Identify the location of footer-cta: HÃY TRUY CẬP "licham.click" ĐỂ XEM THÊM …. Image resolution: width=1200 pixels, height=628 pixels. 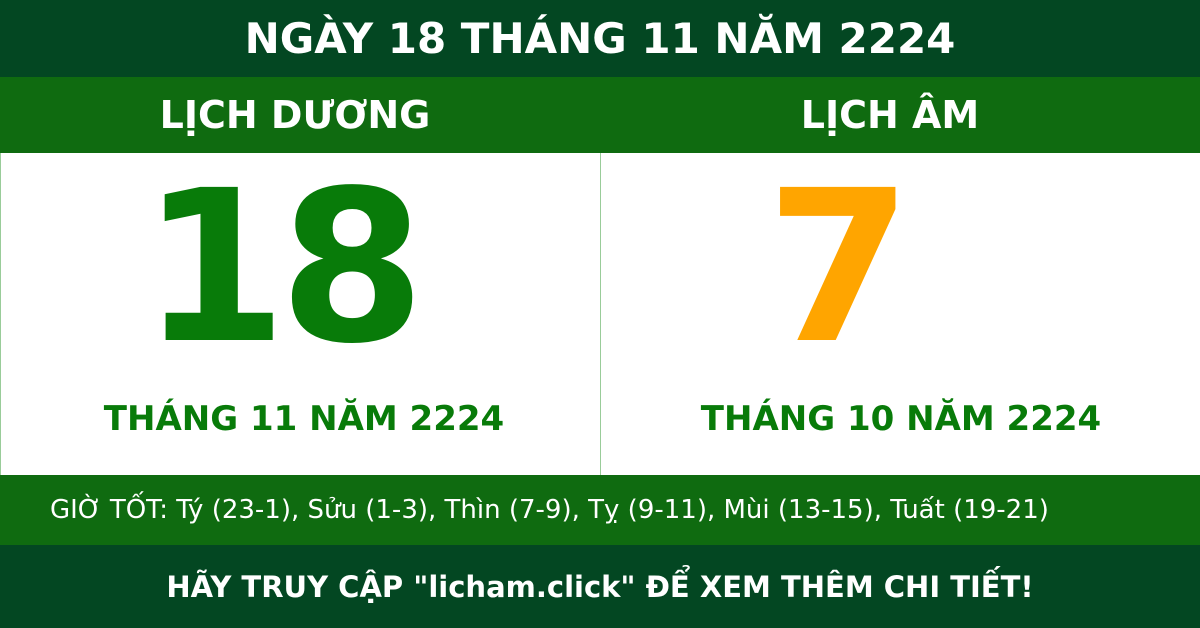
(600, 586).